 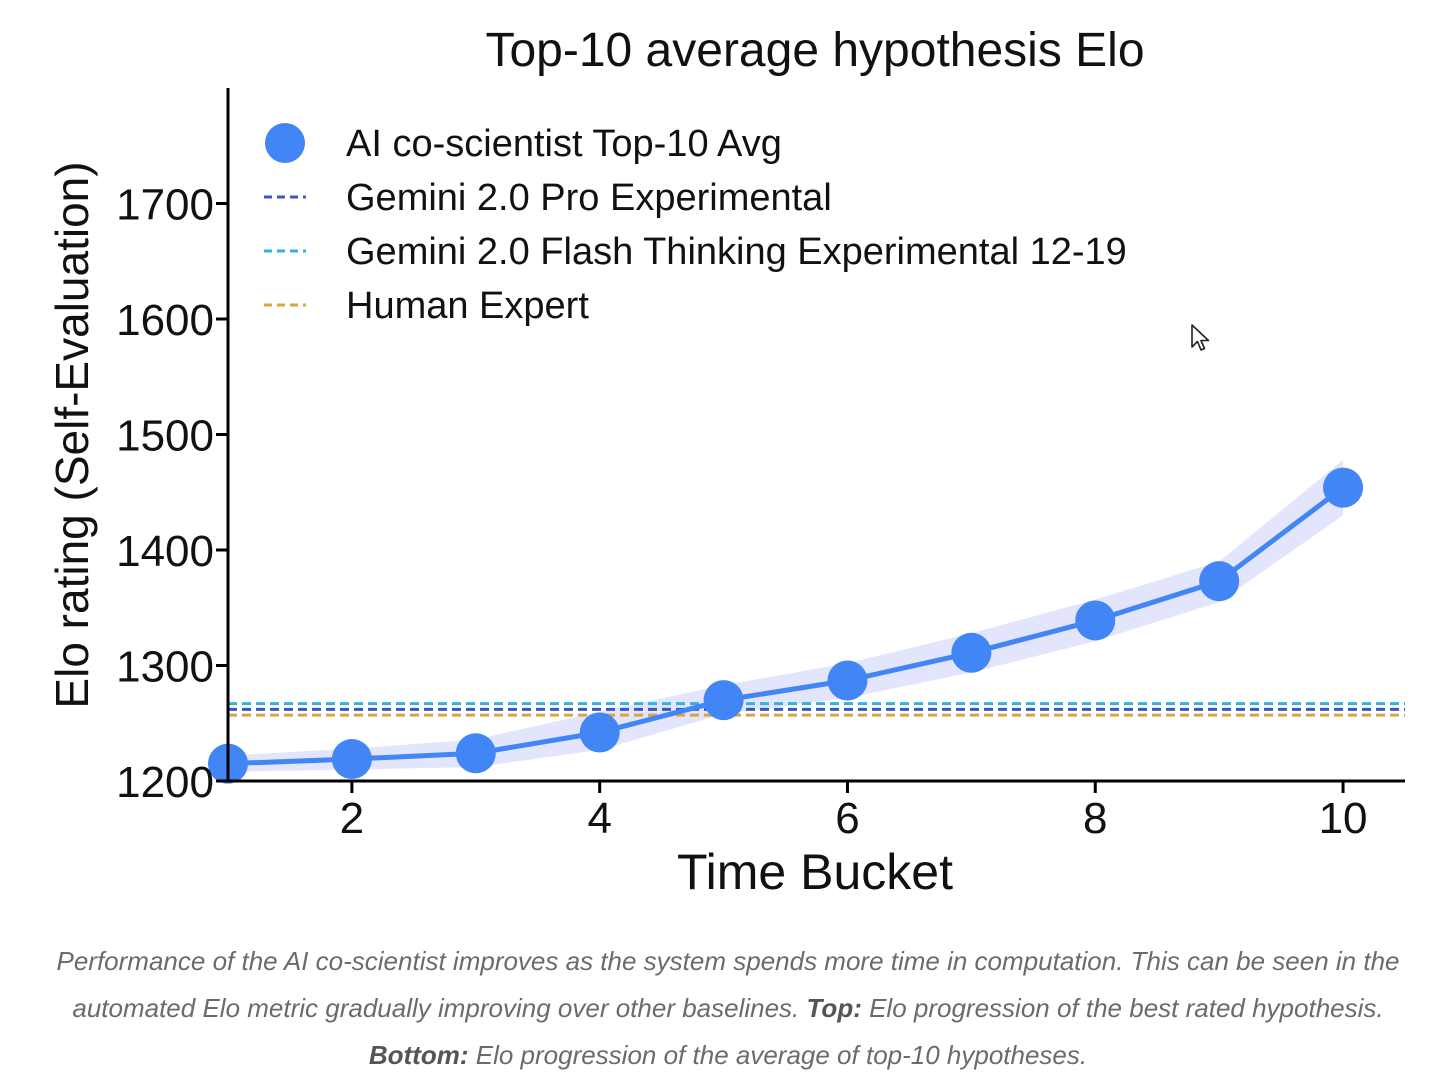 What do you see at coordinates (165, 436) in the screenshot?
I see `y-tick-label: 1500` at bounding box center [165, 436].